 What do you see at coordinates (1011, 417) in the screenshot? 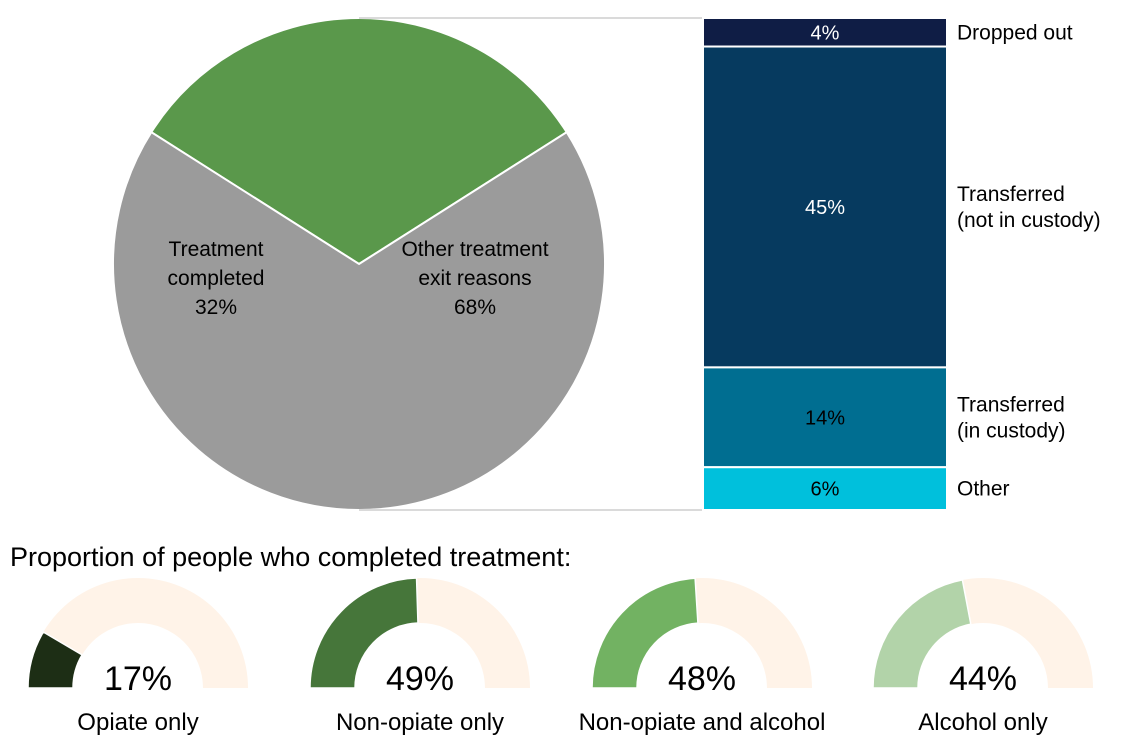
I see `bar-label-transferred-in-custody: Transferred (in custody)` at bounding box center [1011, 417].